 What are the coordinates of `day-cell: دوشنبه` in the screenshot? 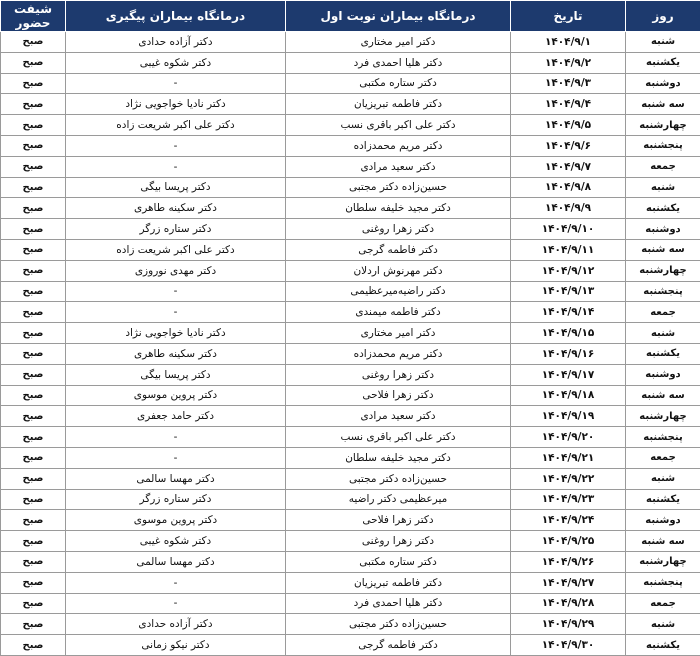 It's located at (663, 229).